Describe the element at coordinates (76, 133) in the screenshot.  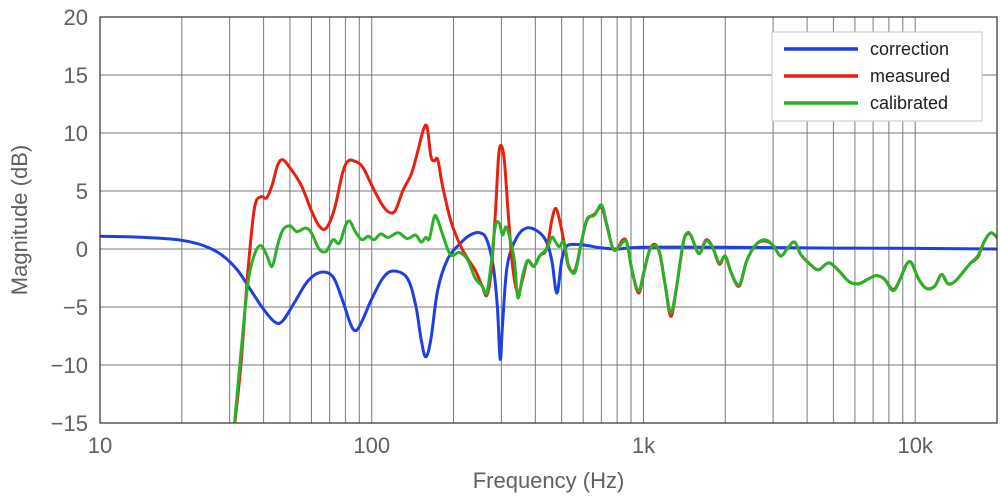
I see `y-tick-label: 10` at that location.